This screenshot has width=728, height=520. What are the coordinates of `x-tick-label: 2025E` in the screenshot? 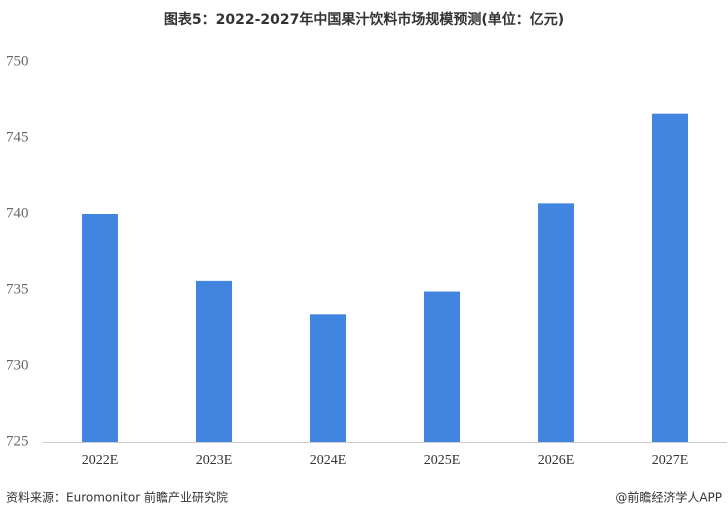 It's located at (442, 460).